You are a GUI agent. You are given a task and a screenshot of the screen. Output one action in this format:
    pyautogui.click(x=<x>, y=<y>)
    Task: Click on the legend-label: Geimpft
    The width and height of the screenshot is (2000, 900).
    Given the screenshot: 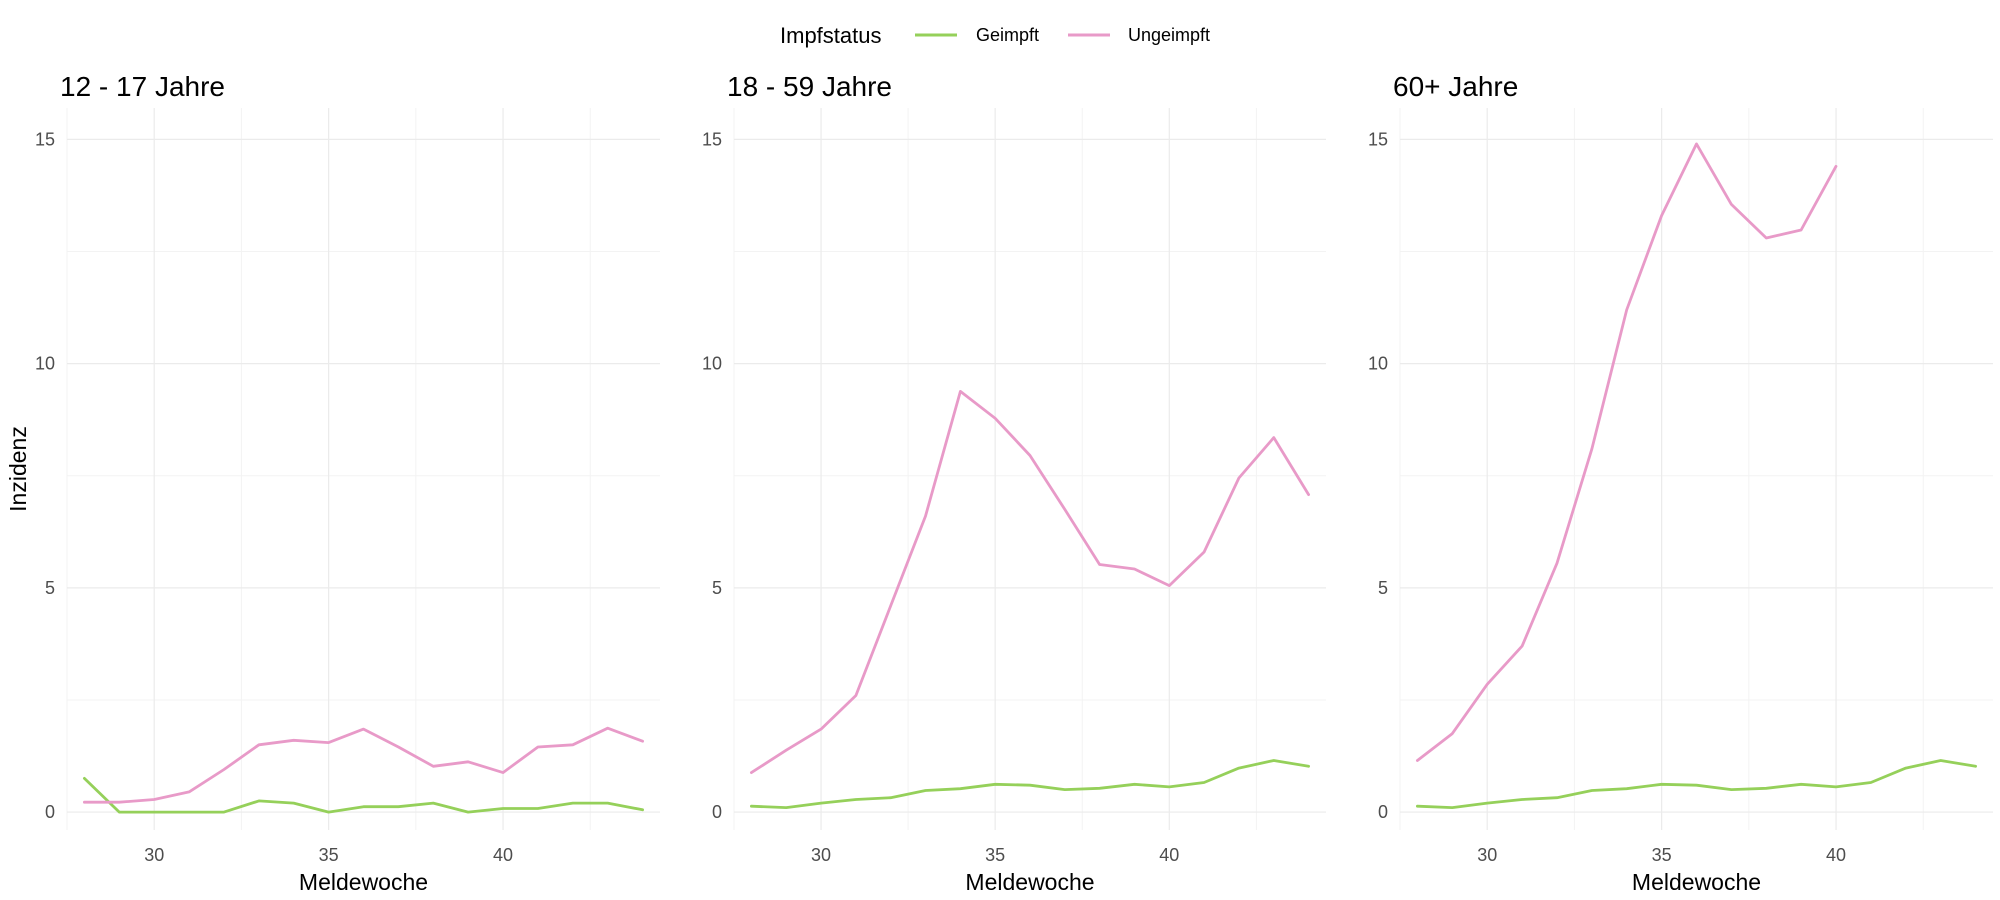 What is the action you would take?
    pyautogui.click(x=1007, y=35)
    